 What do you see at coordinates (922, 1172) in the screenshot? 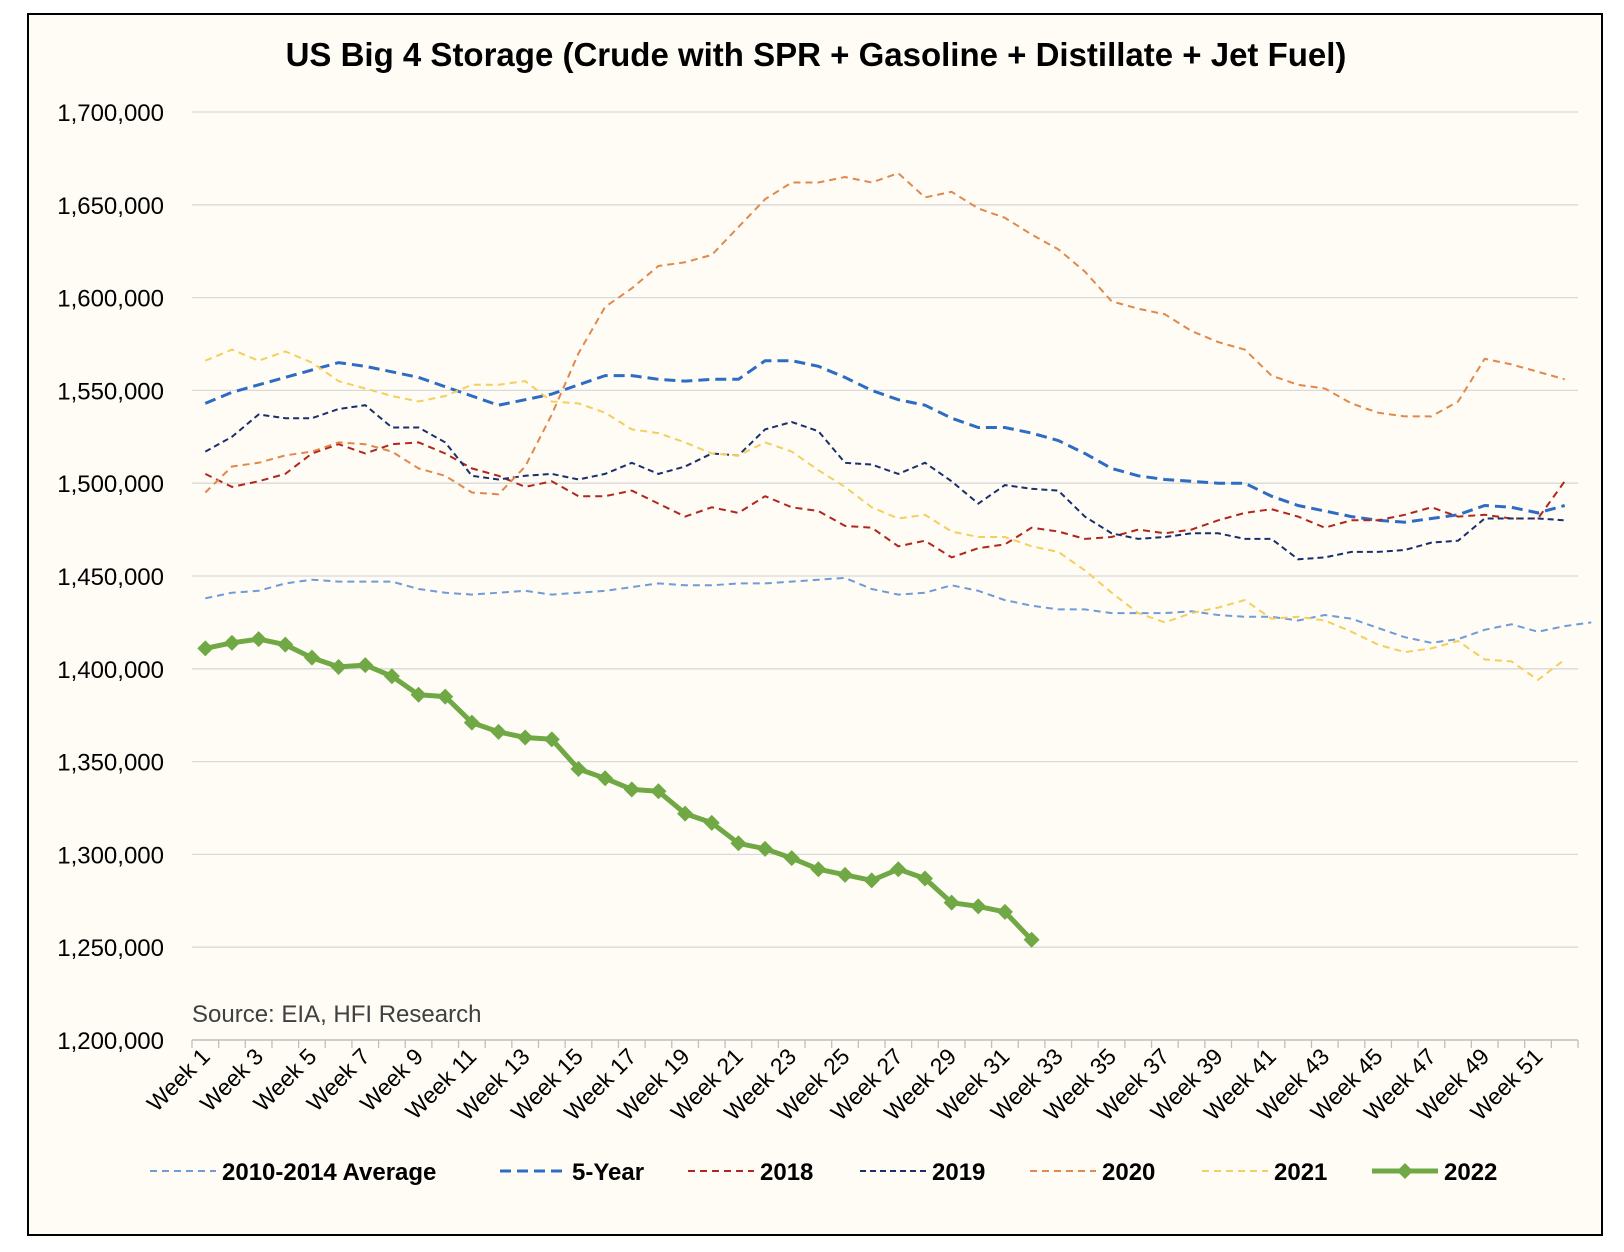
I see `legend-item: 2019` at bounding box center [922, 1172].